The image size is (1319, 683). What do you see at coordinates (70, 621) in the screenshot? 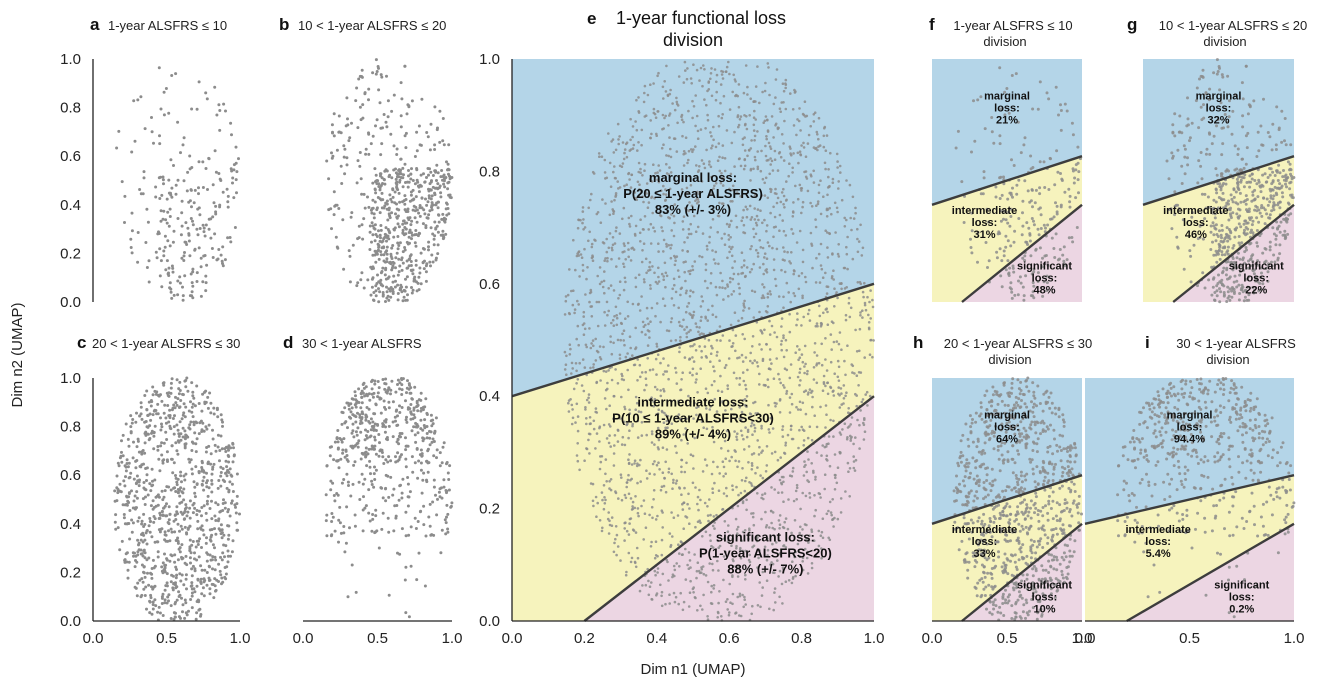
I see `y-tick-label: 0.0` at bounding box center [70, 621].